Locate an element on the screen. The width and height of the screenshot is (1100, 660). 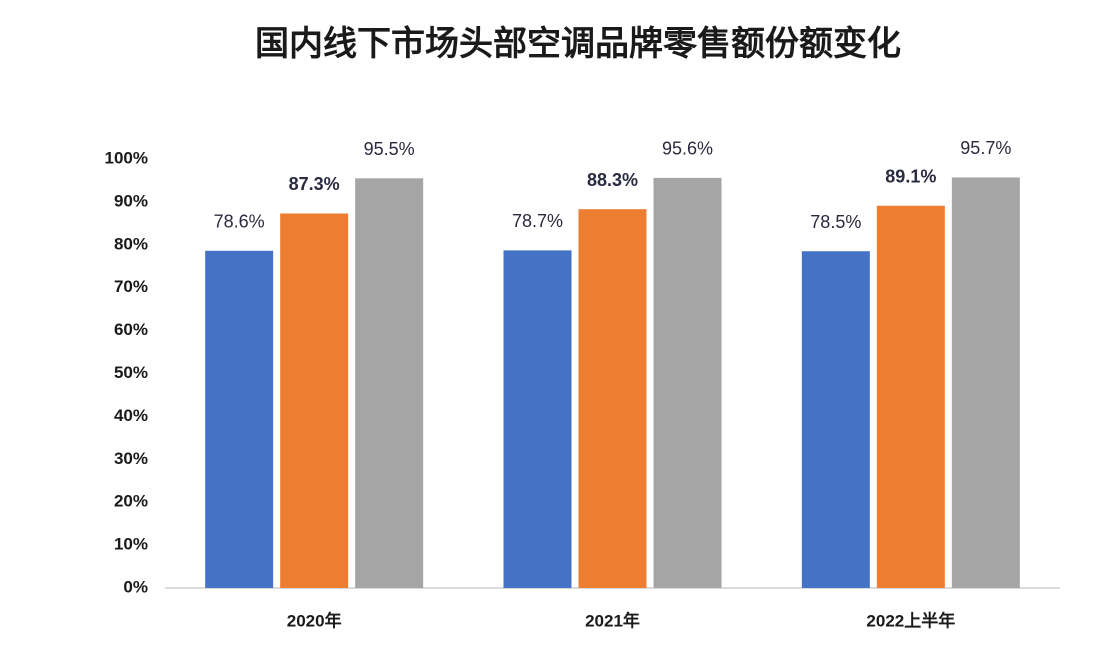
y-tick-label: 80% is located at coordinates (131, 243).